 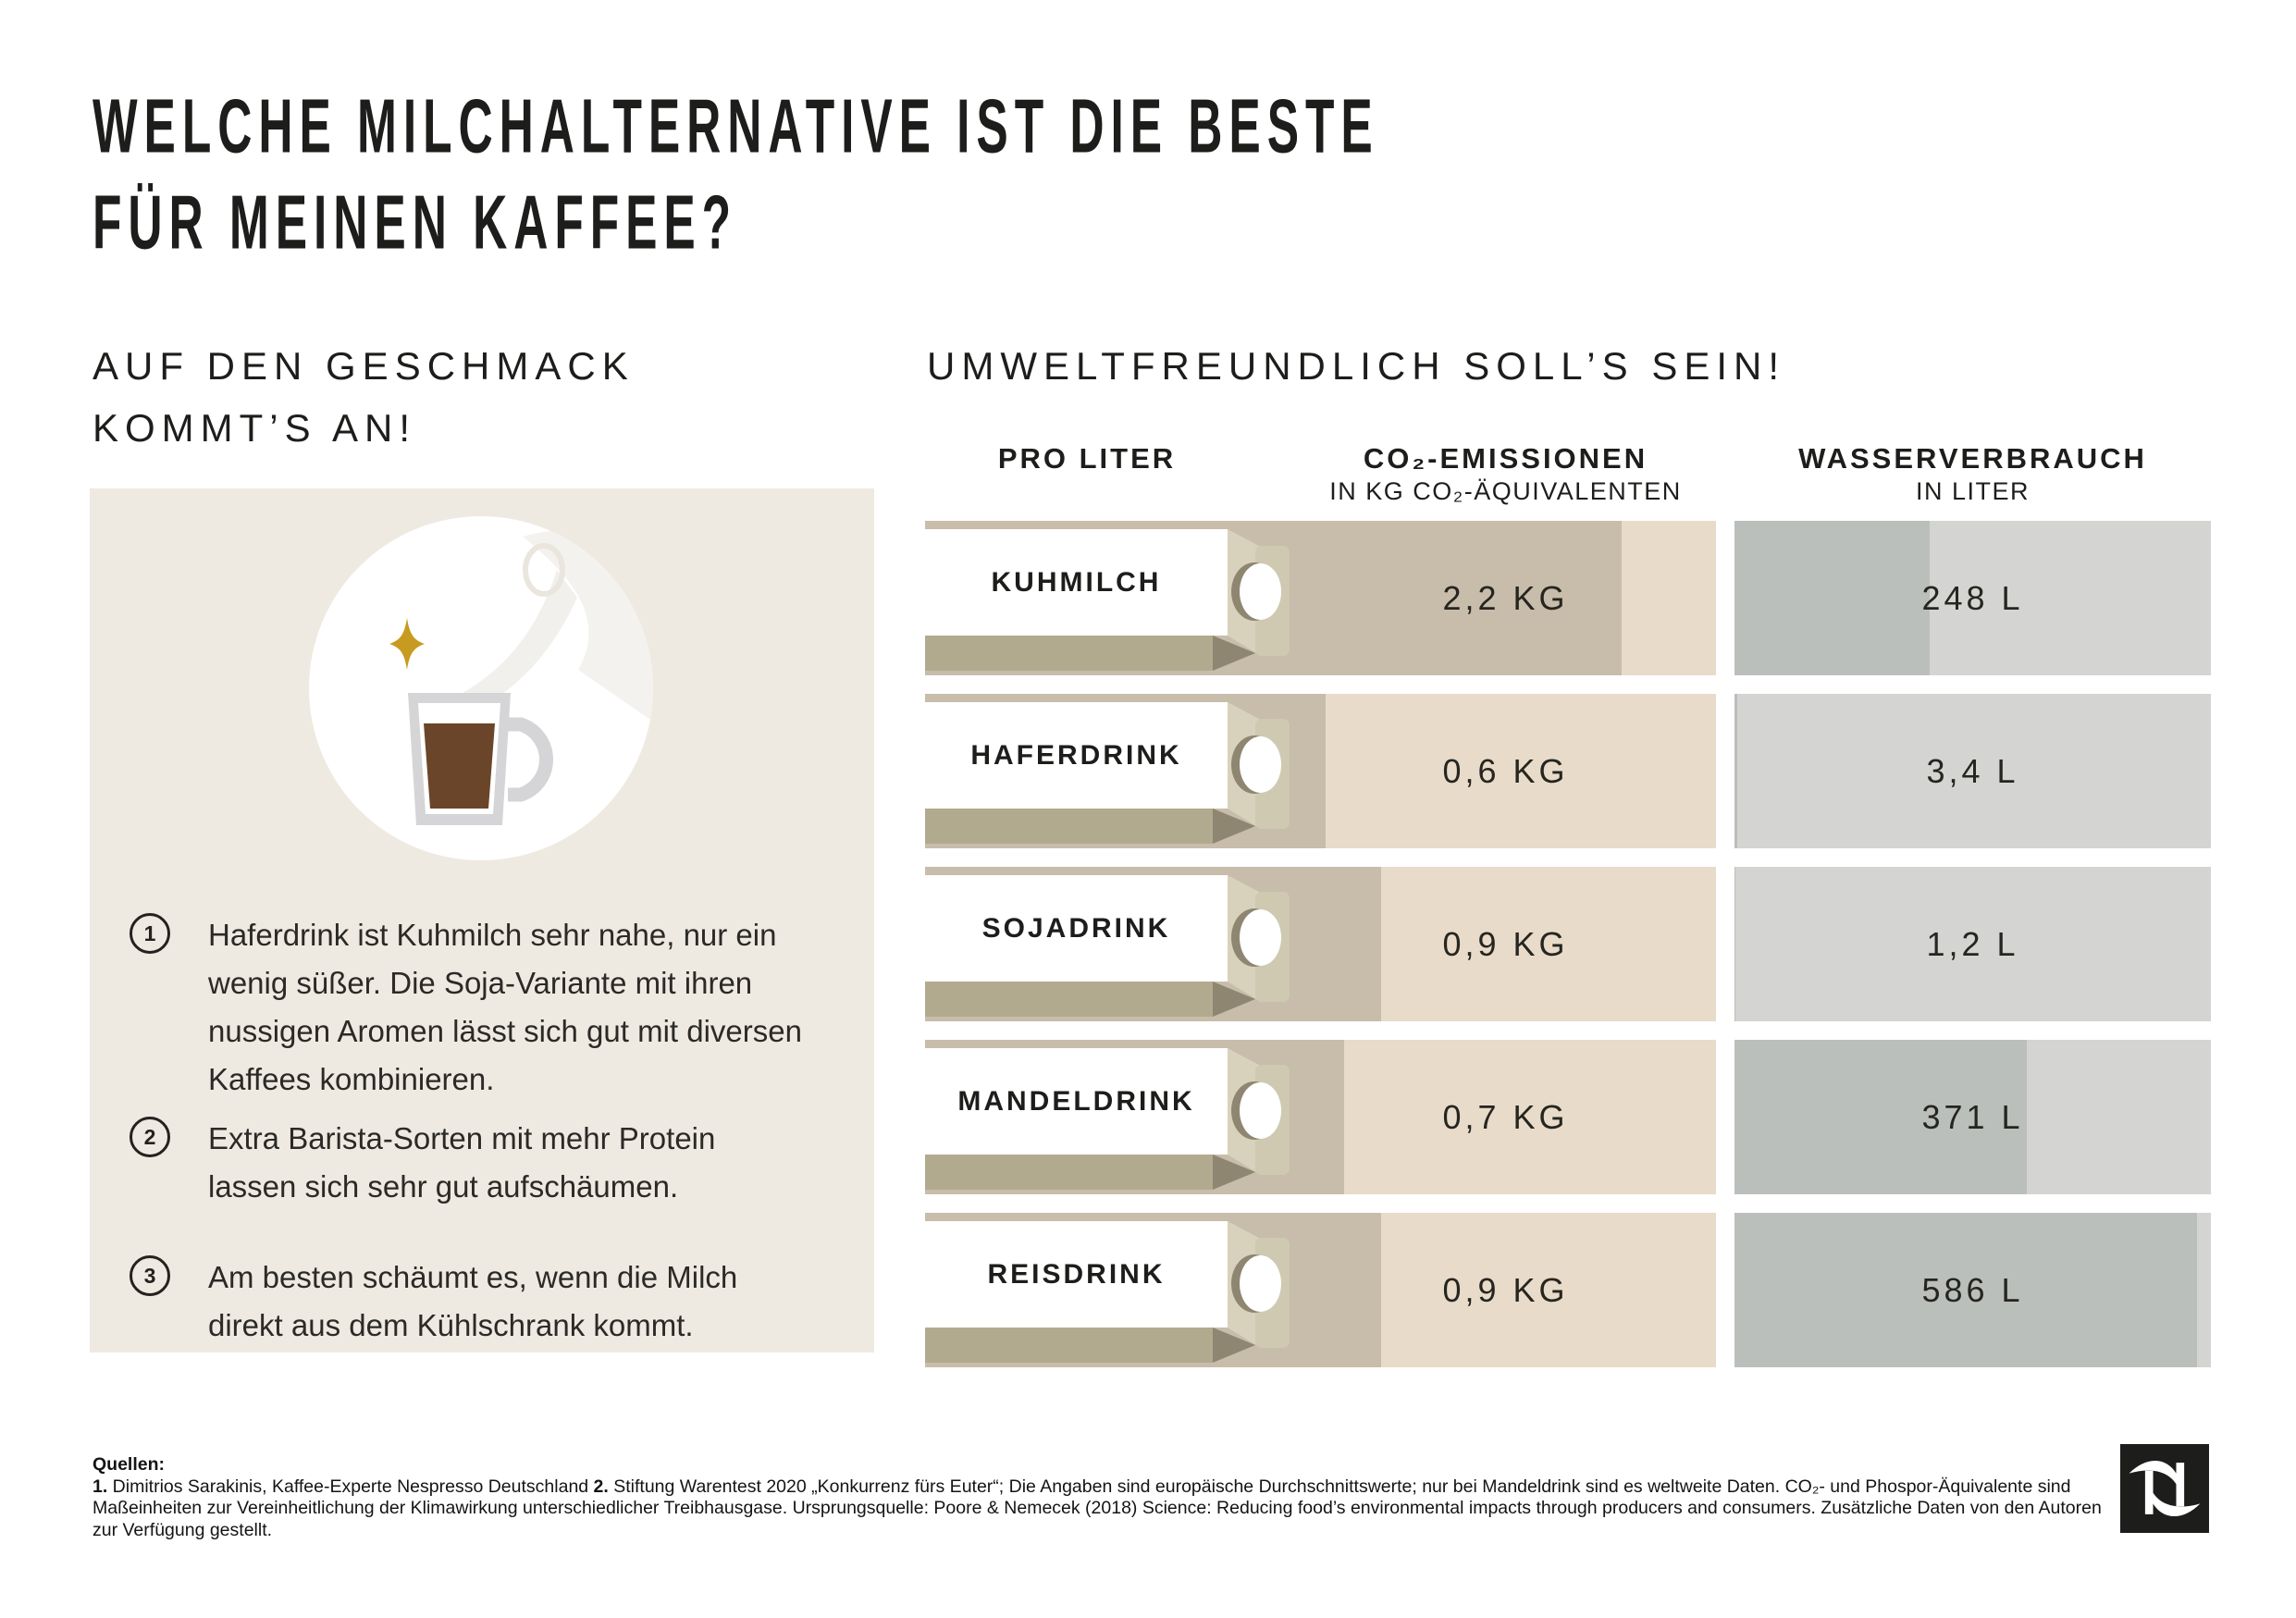 I want to click on tip-number-badge: 3, so click(x=150, y=1275).